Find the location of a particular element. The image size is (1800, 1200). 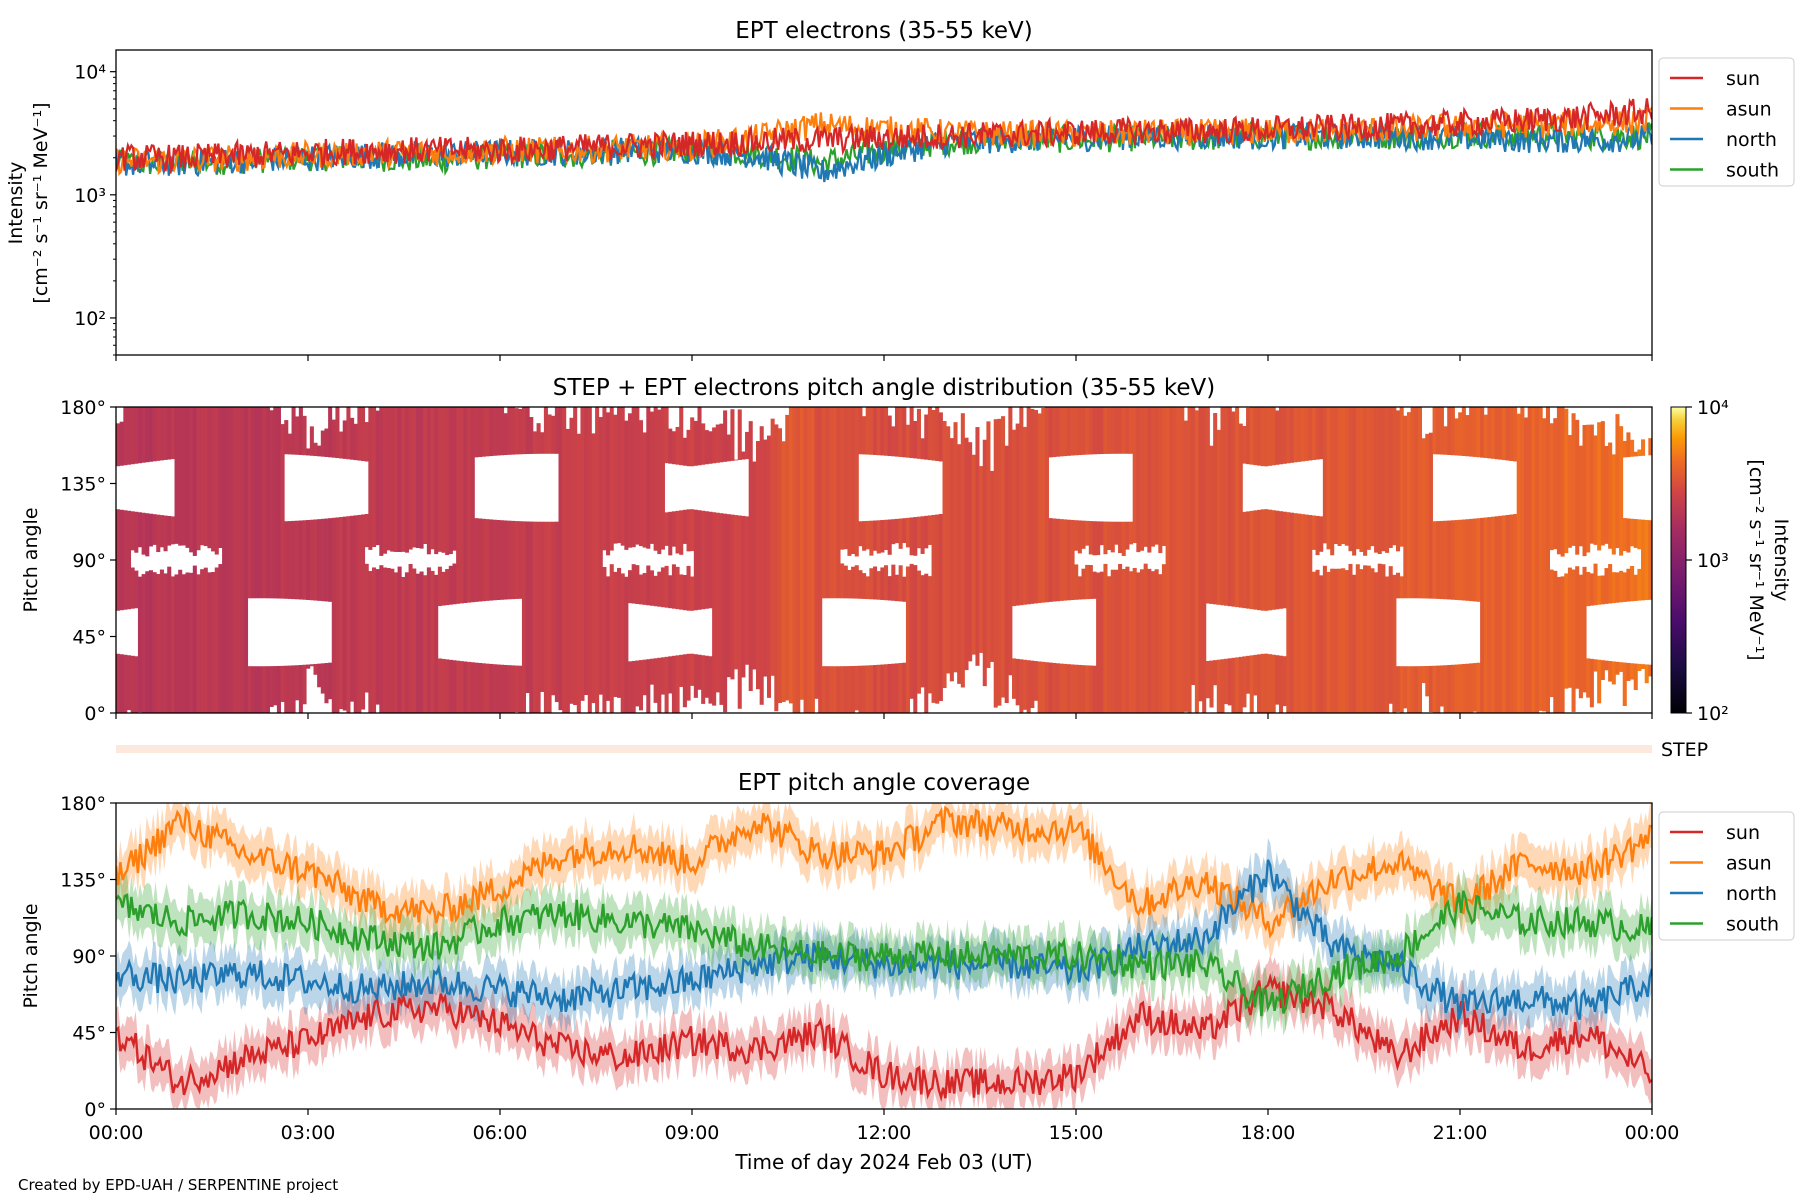

p2-ytick-label: 135° is located at coordinates (83, 485).